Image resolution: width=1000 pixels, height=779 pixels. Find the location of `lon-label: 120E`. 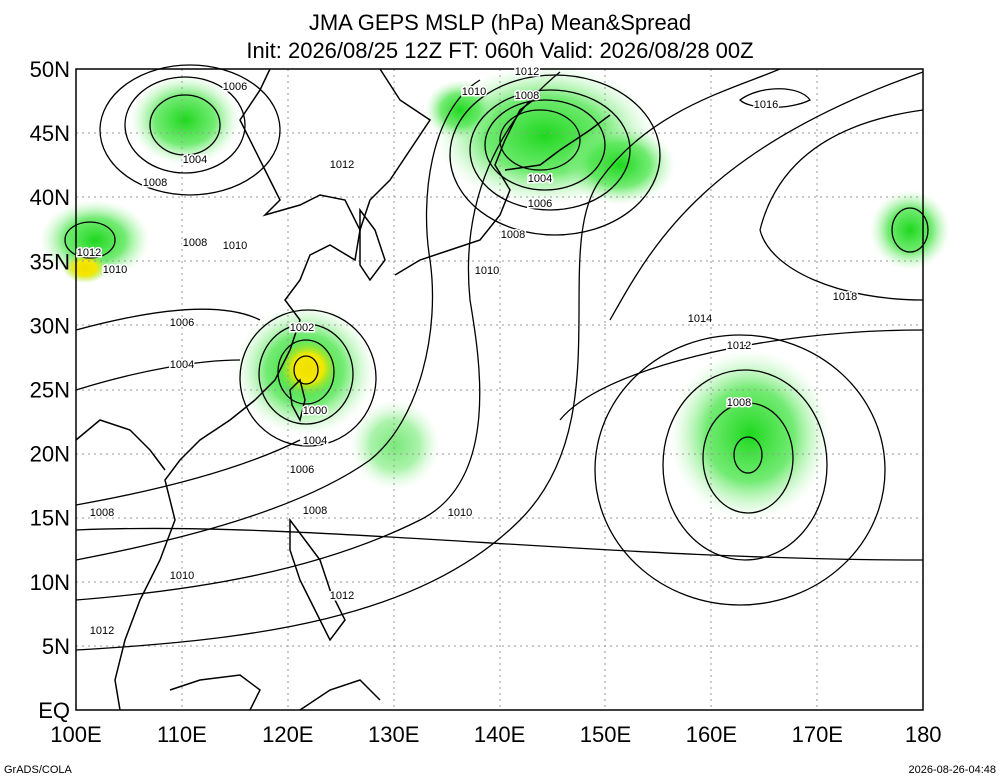

lon-label: 120E is located at coordinates (287, 734).